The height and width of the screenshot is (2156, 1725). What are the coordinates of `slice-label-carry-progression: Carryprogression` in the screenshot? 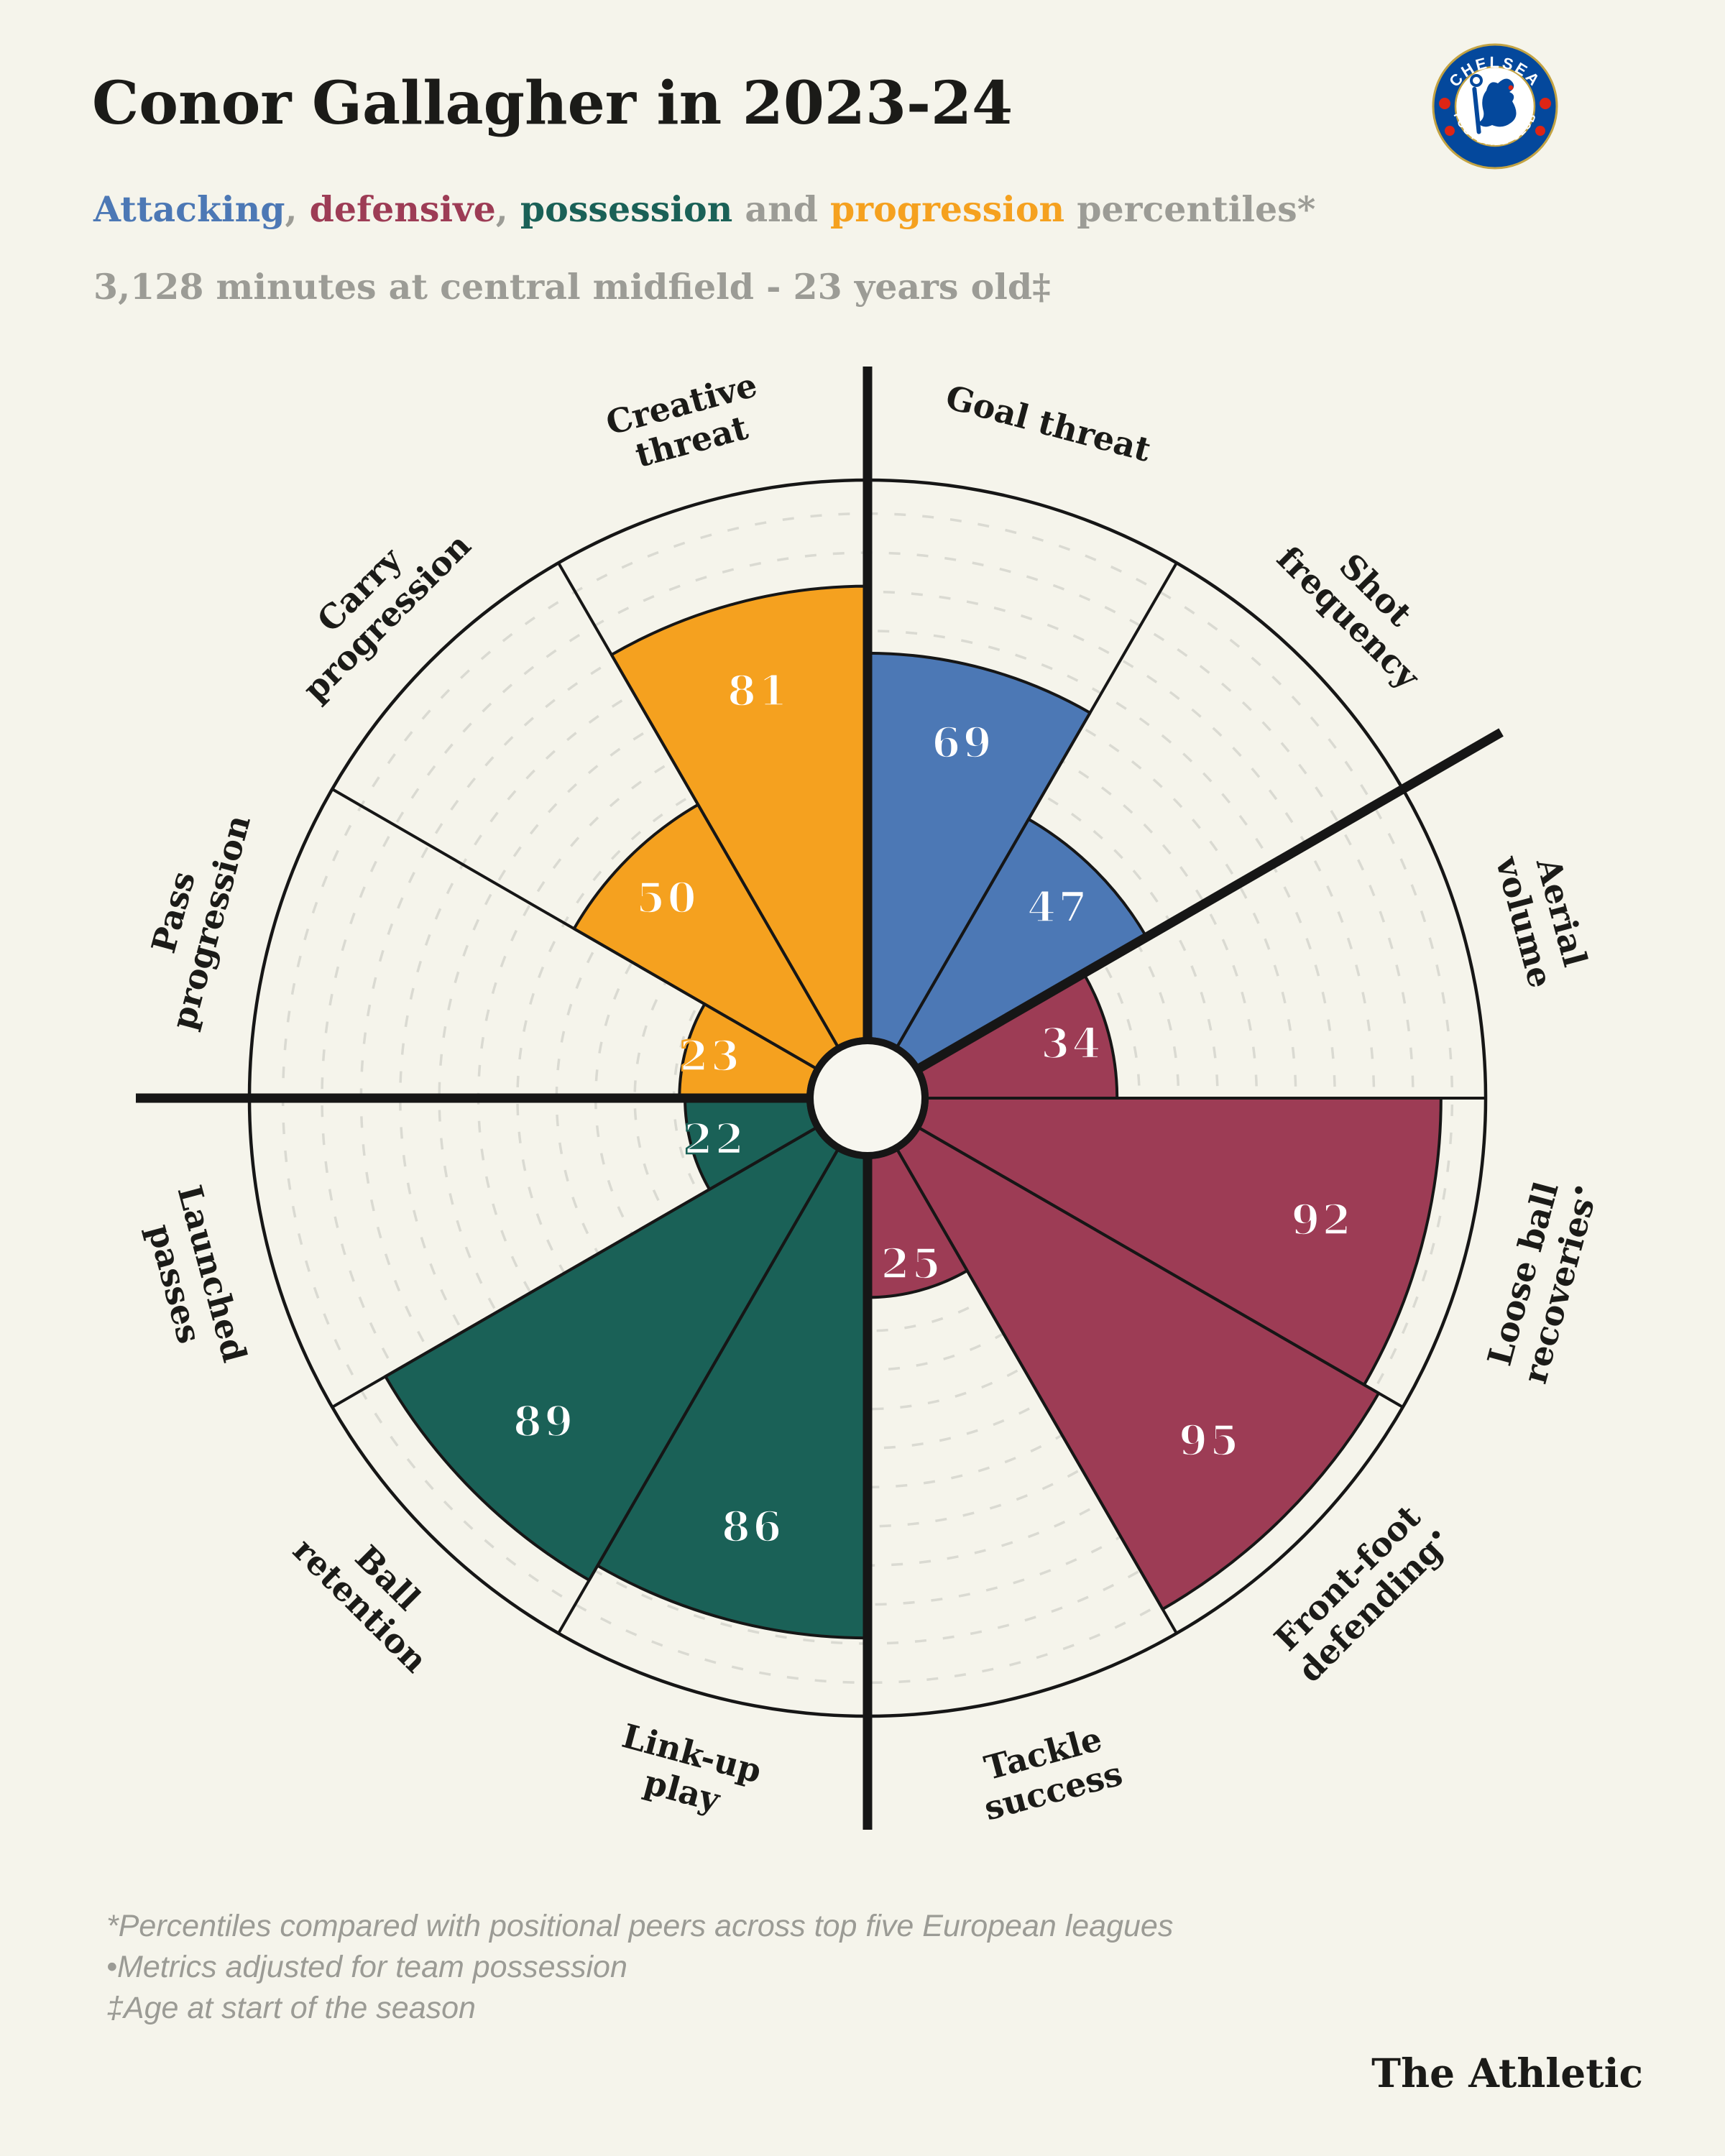 It's located at (373, 604).